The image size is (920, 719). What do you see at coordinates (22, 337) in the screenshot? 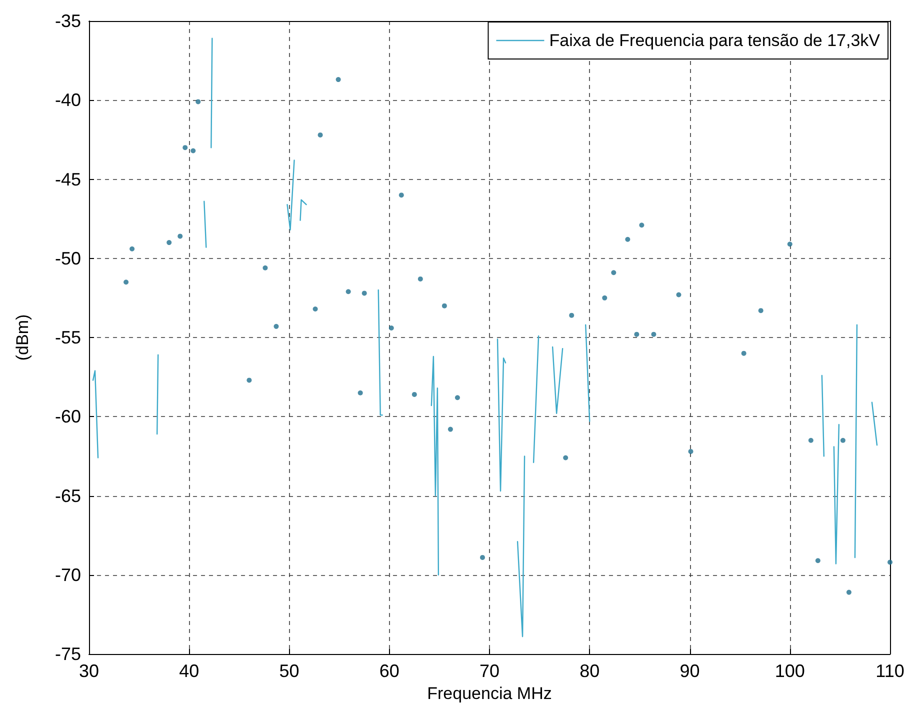
I see `y-axis-title: (dBm)` at bounding box center [22, 337].